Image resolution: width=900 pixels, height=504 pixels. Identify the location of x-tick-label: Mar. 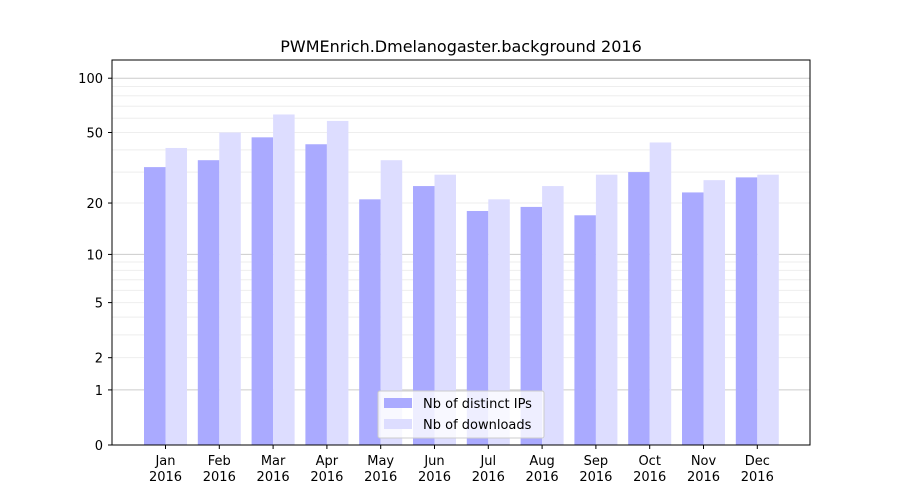
(273, 461).